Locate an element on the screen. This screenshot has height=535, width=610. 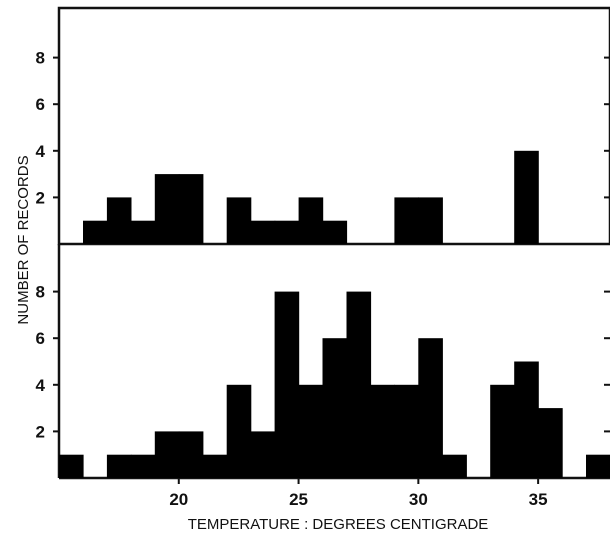
bottom-bar-34.5 is located at coordinates (526, 419).